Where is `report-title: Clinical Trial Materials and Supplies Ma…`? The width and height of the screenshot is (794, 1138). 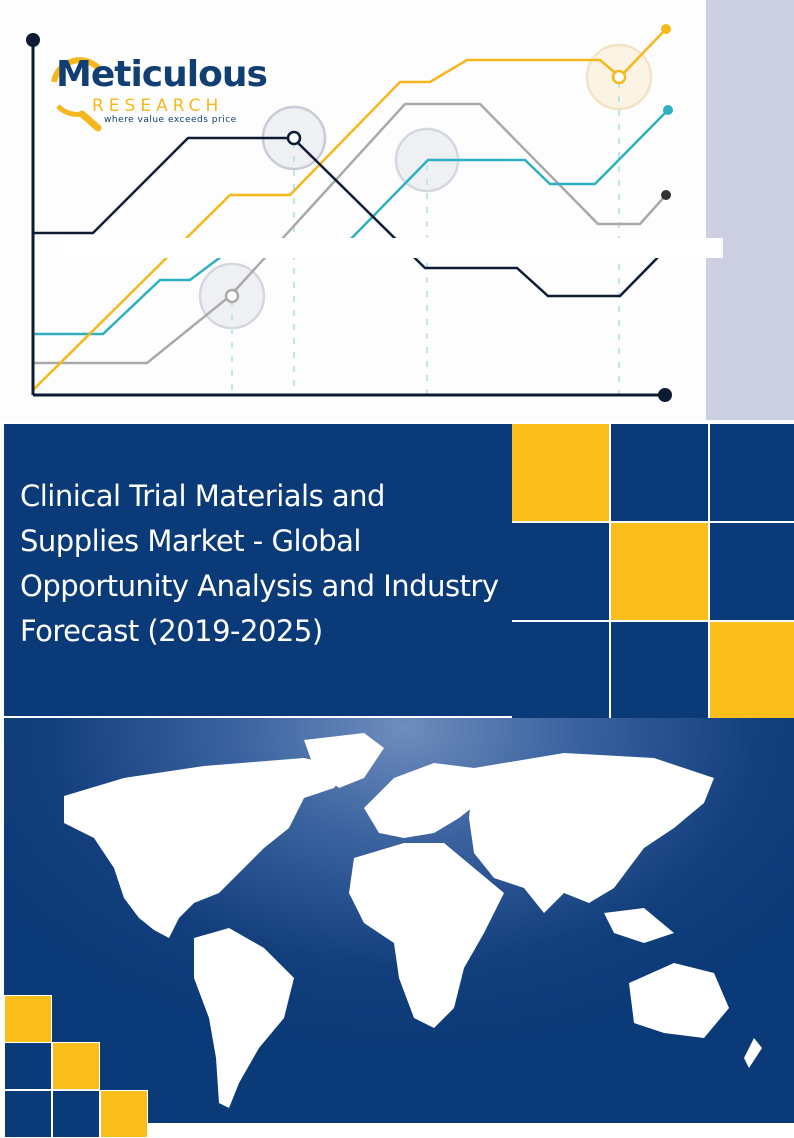 report-title: Clinical Trial Materials and Supplies Ma… is located at coordinates (259, 563).